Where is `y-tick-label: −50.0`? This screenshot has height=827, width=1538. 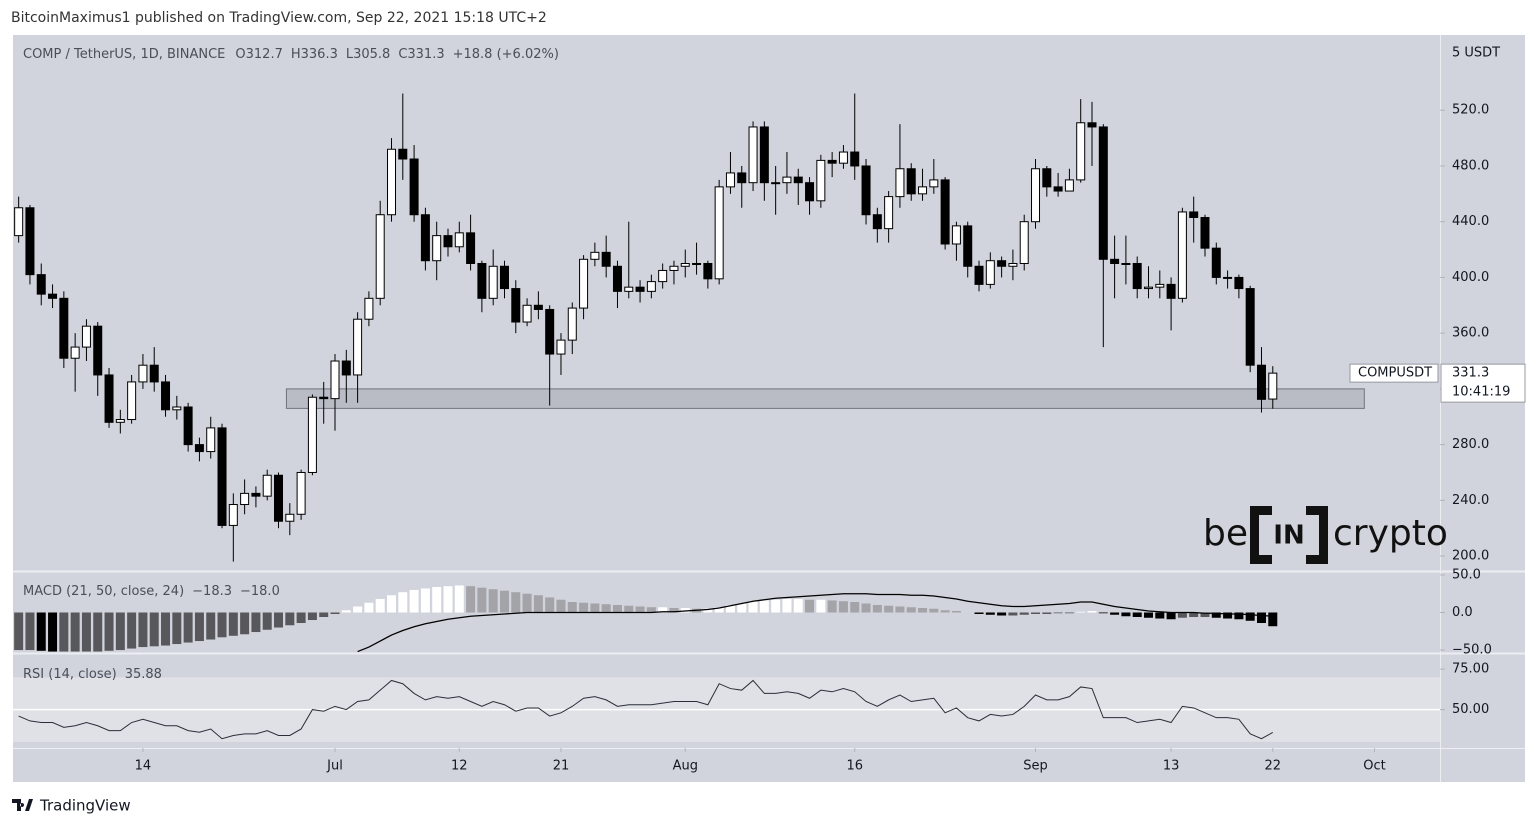
y-tick-label: −50.0 is located at coordinates (1472, 650).